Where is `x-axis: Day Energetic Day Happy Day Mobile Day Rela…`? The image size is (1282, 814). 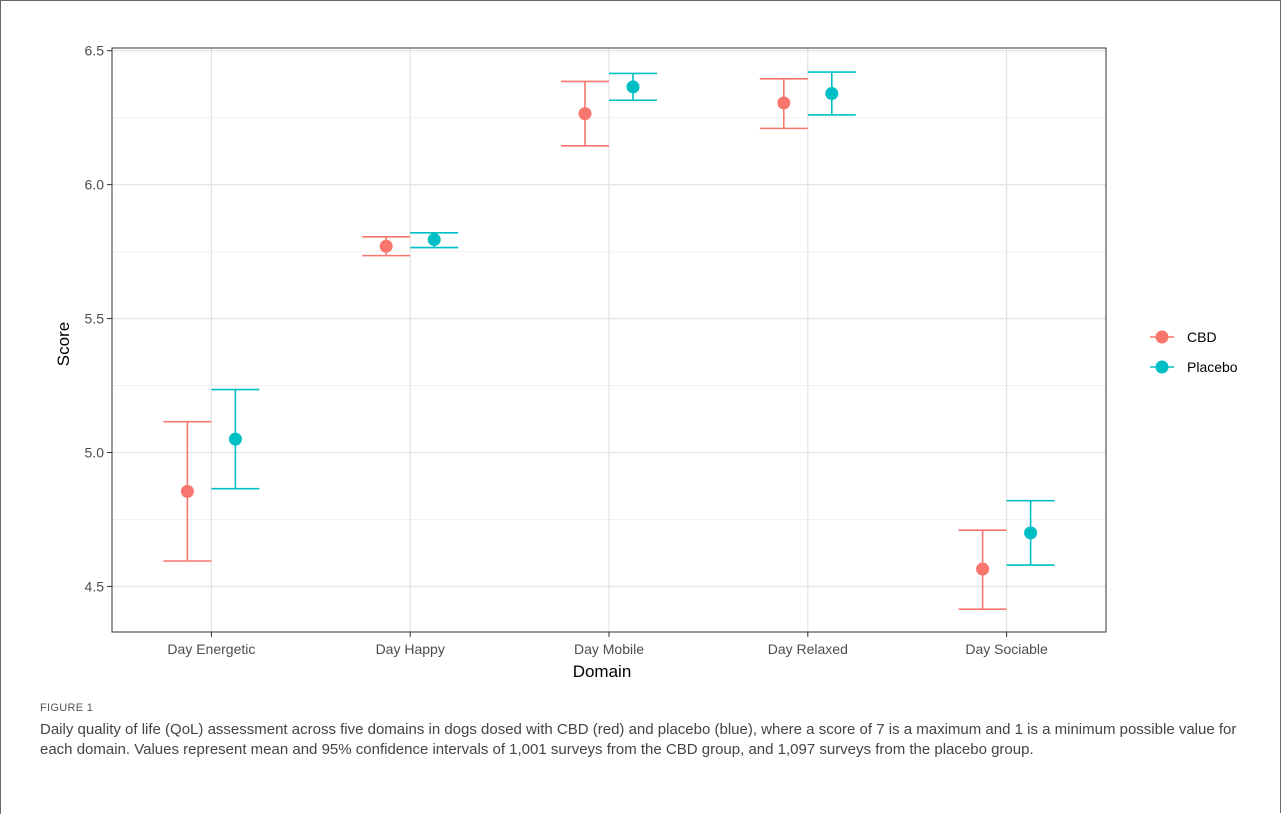 x-axis: Day Energetic Day Happy Day Mobile Day Rela… is located at coordinates (607, 644).